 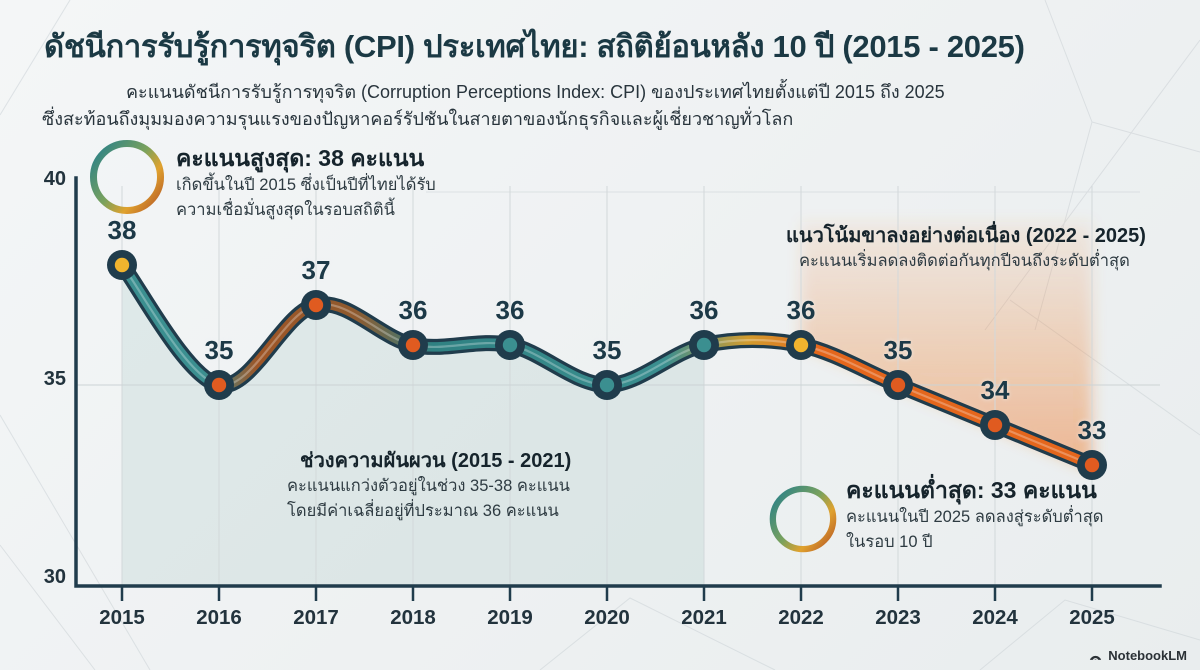 I want to click on point-value-label-2015: 38, so click(x=122, y=230).